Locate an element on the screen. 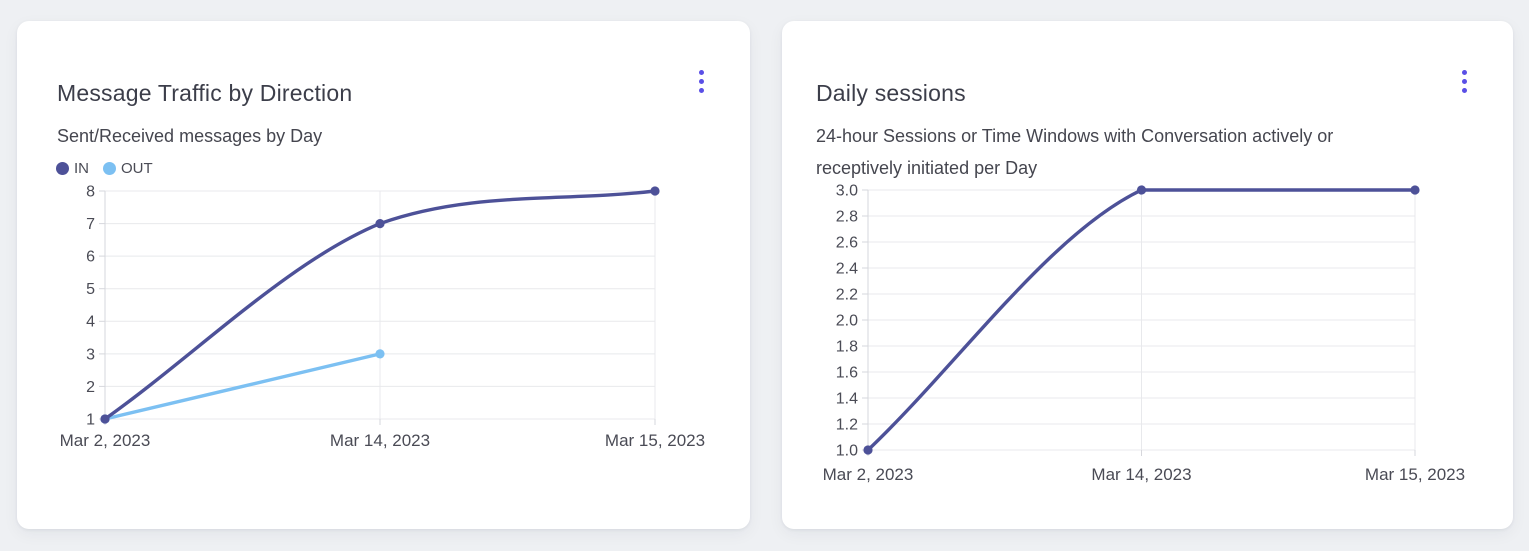  y-tick-label: 1.4 is located at coordinates (847, 398).